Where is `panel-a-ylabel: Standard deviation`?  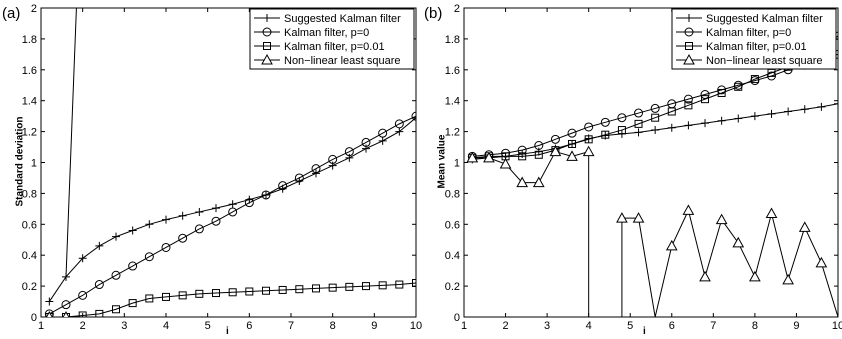 panel-a-ylabel: Standard deviation is located at coordinates (20, 161).